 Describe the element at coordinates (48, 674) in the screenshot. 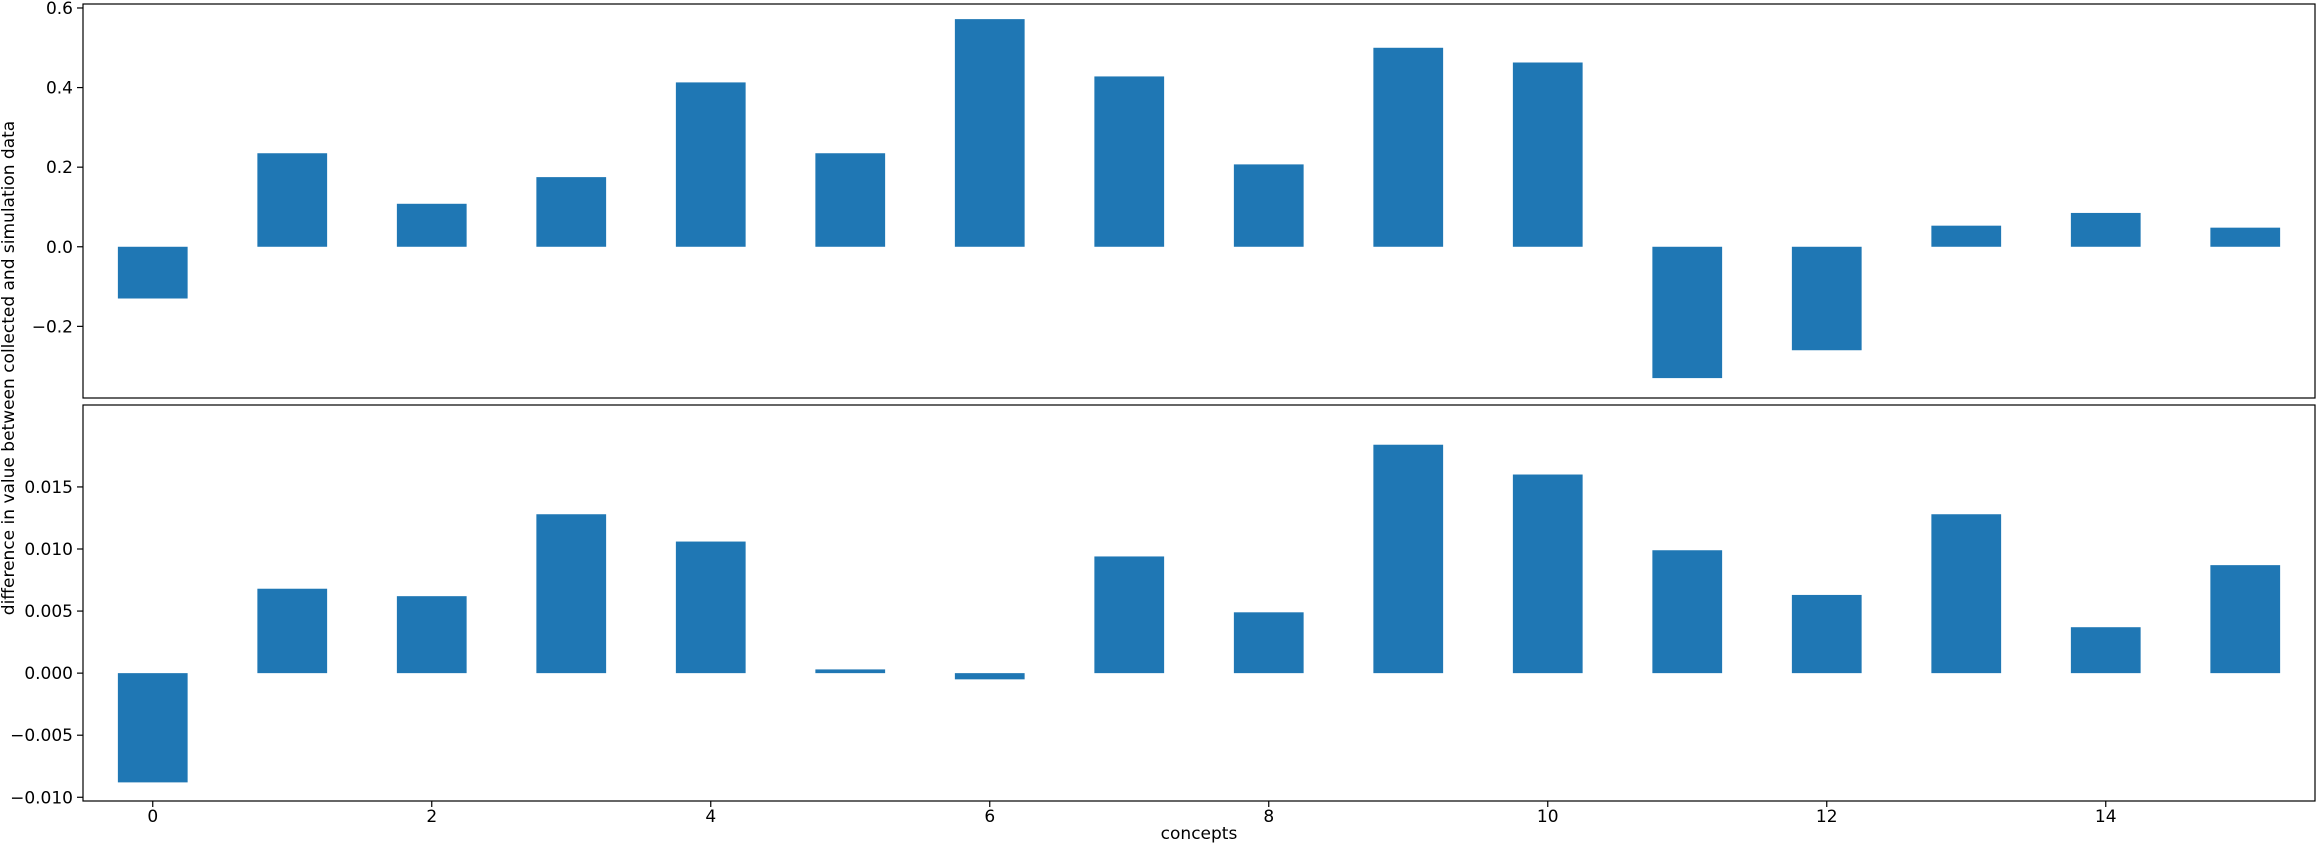

I see `bottom-y-tick-label: 0.000` at that location.